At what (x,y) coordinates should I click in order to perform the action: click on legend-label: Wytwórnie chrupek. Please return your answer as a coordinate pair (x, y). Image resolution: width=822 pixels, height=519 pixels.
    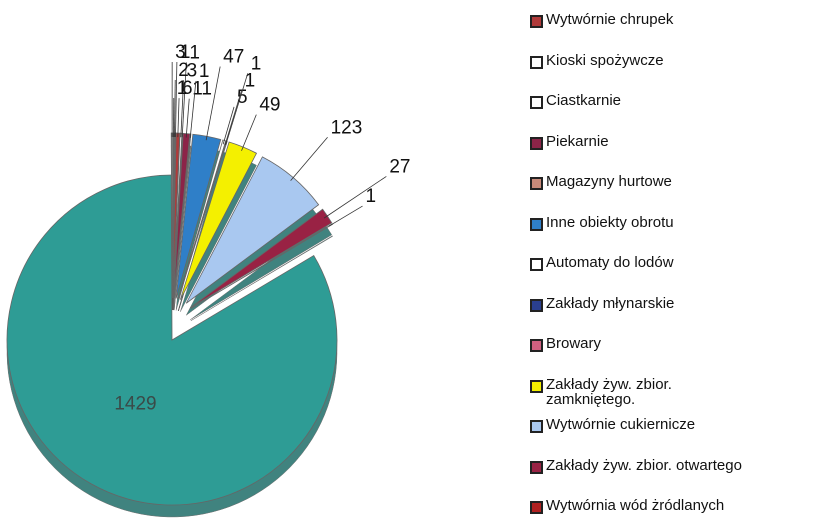
    Looking at the image, I should click on (610, 19).